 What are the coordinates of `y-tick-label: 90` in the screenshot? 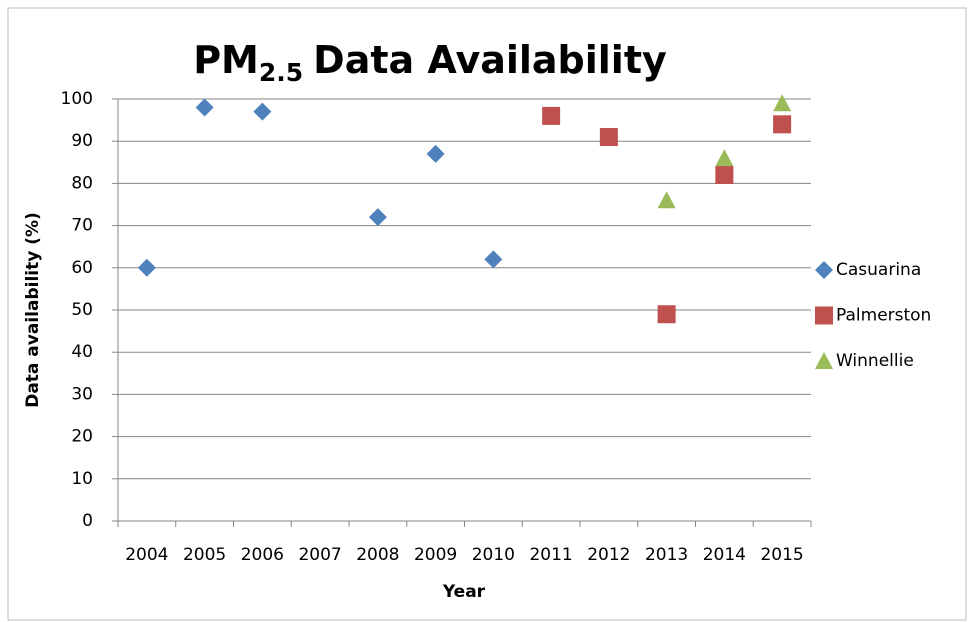 It's located at (82, 141).